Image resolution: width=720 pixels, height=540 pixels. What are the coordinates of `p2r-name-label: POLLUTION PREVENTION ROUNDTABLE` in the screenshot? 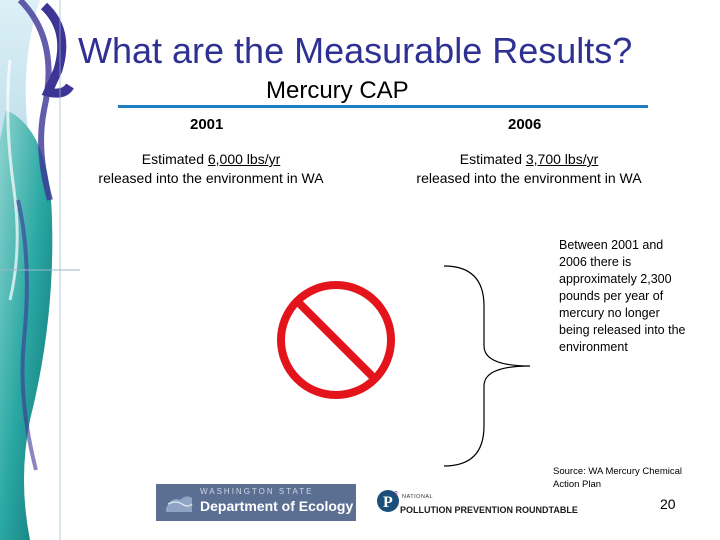 It's located at (489, 510).